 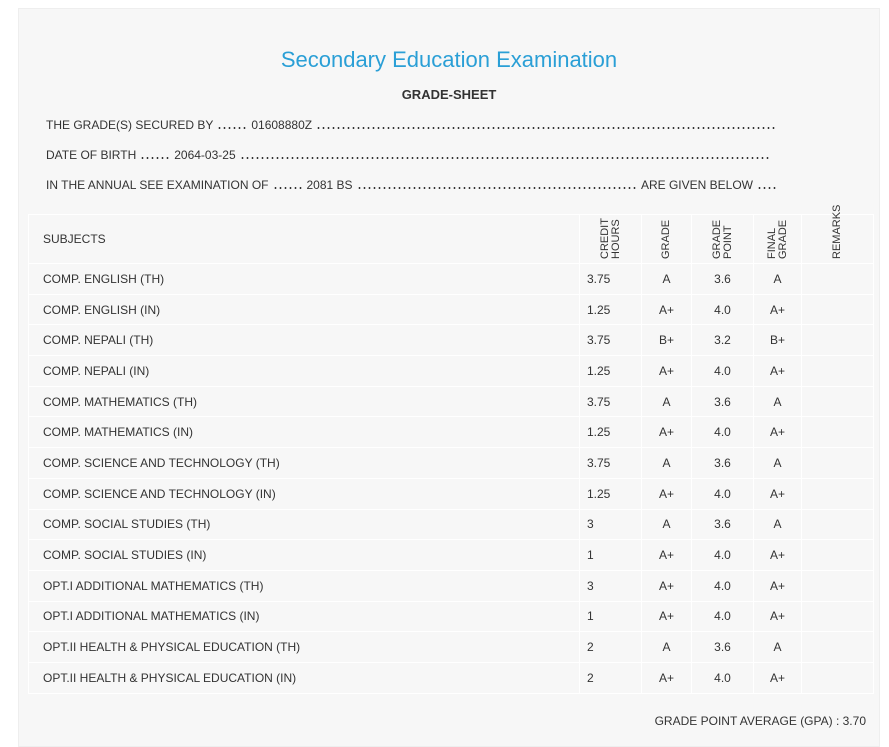 I want to click on column-header: GRADE POINT, so click(x=722, y=239).